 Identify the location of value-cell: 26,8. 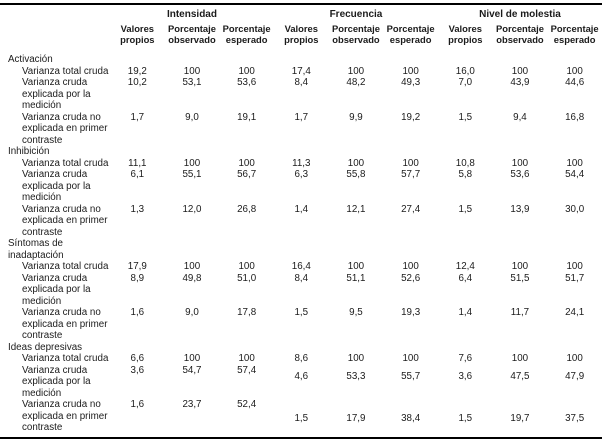
(246, 221).